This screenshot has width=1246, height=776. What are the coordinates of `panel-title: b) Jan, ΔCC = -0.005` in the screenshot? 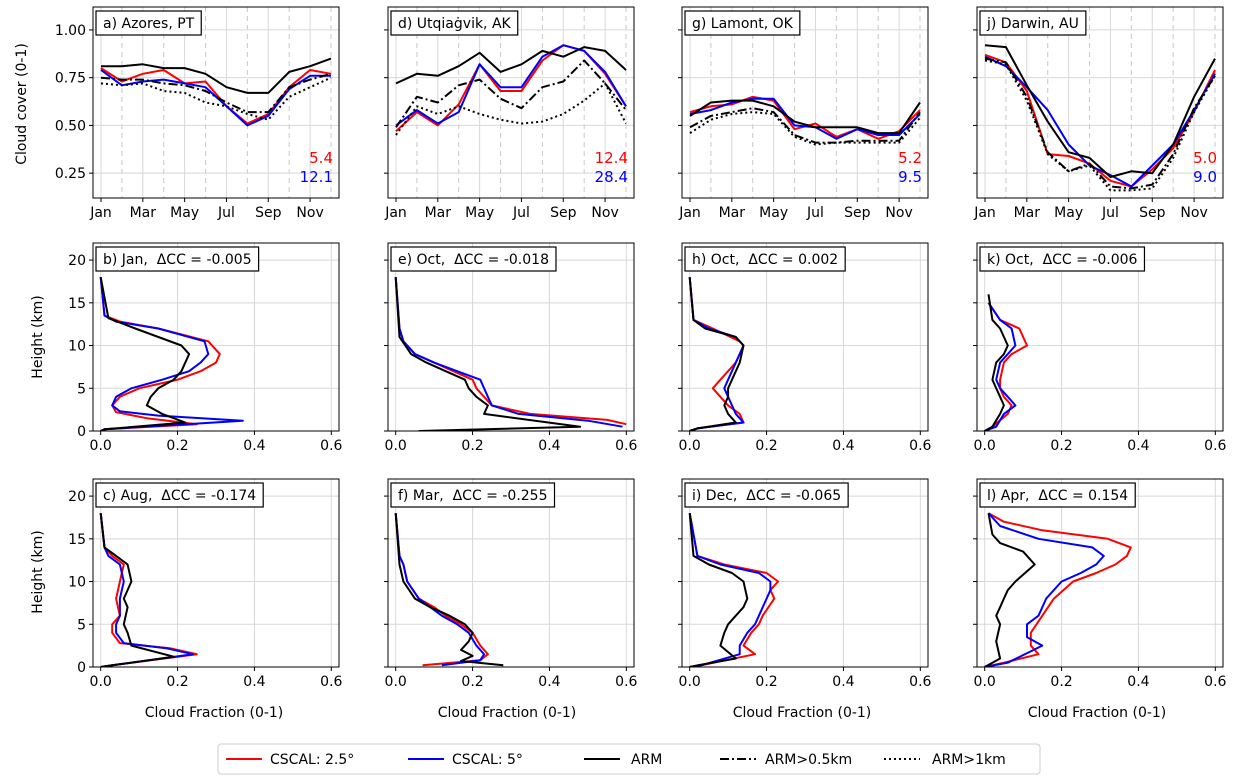 It's located at (177, 259).